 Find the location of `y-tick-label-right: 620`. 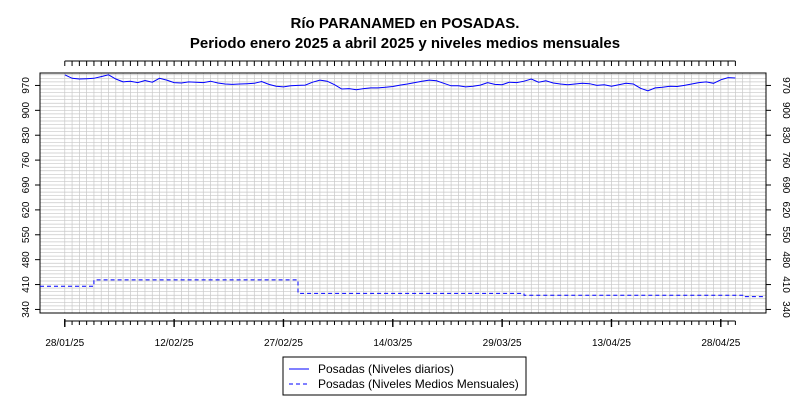

y-tick-label-right: 620 is located at coordinates (785, 210).